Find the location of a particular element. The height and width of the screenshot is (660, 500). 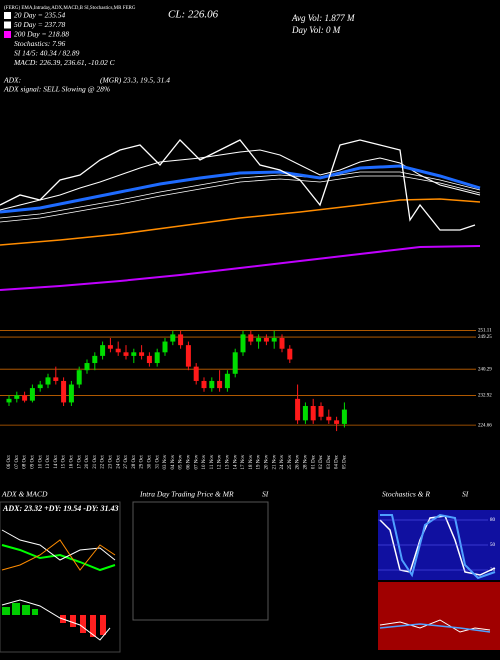

intraday-panel: Intra Day Trading Price & MR SI is located at coordinates (200, 555).